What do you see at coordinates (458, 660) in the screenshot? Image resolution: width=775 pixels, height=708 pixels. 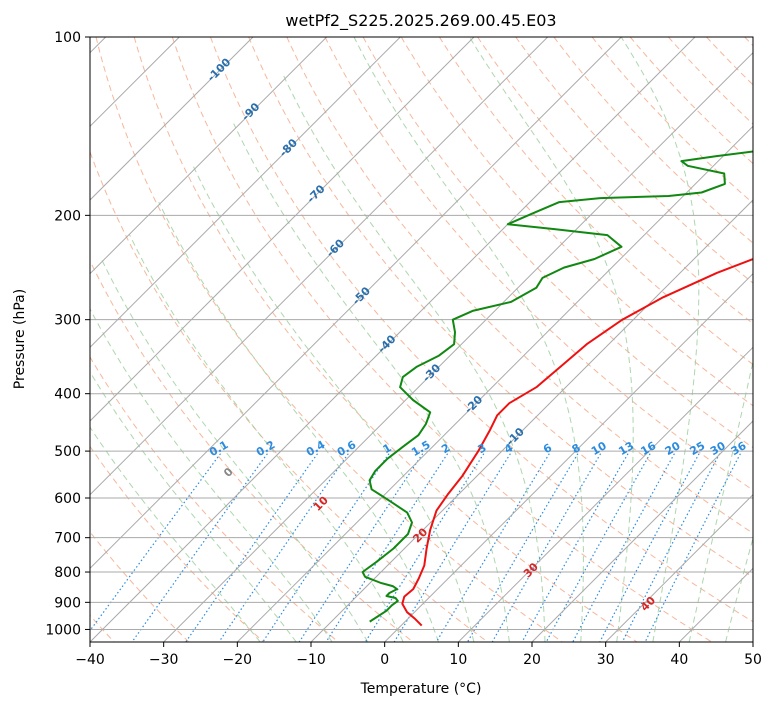 I see `x-tick-label: 10` at bounding box center [458, 660].